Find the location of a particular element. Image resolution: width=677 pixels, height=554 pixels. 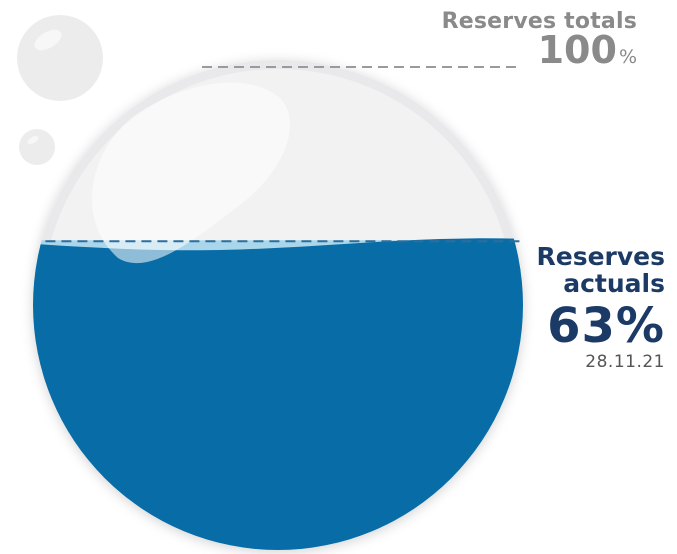

total-reserves-title: Reserves totals is located at coordinates (539, 21).